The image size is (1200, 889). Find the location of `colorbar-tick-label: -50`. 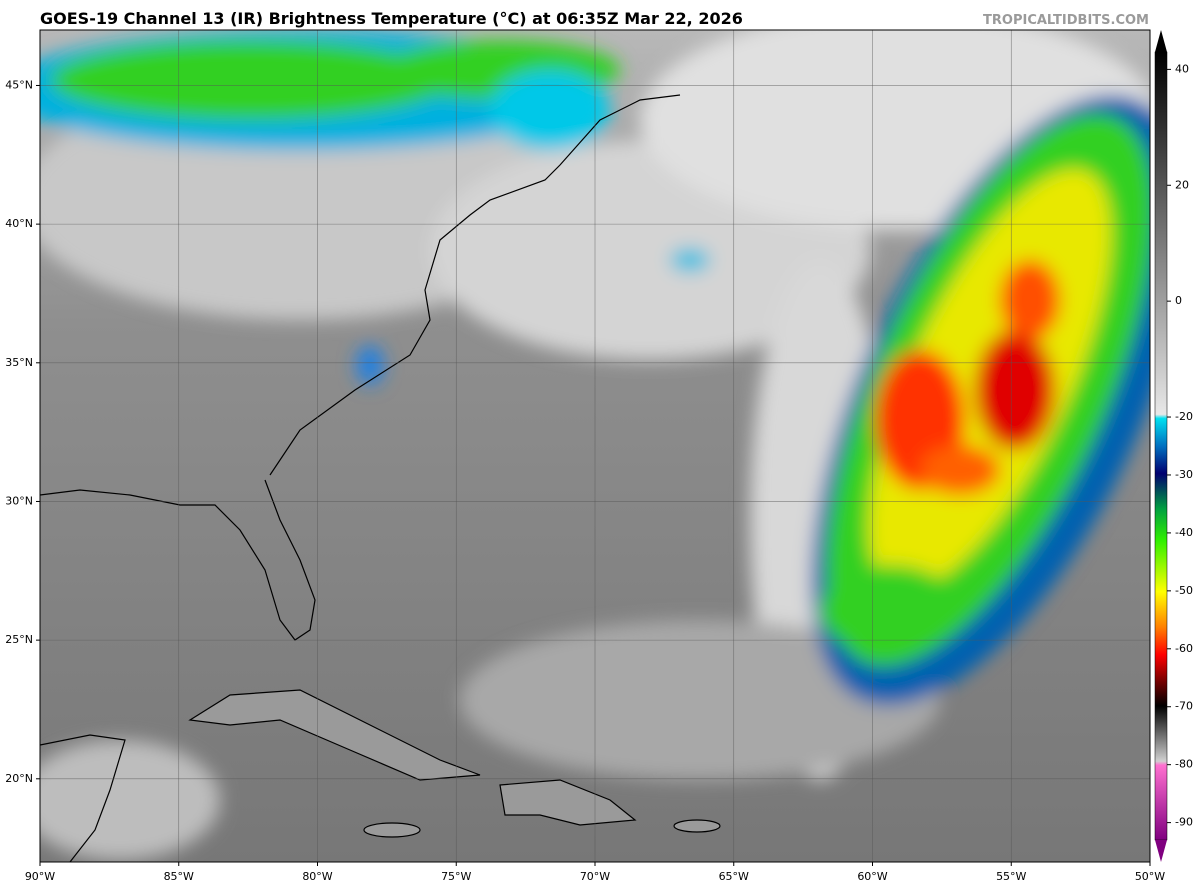

colorbar-tick-label: -50 is located at coordinates (1184, 590).